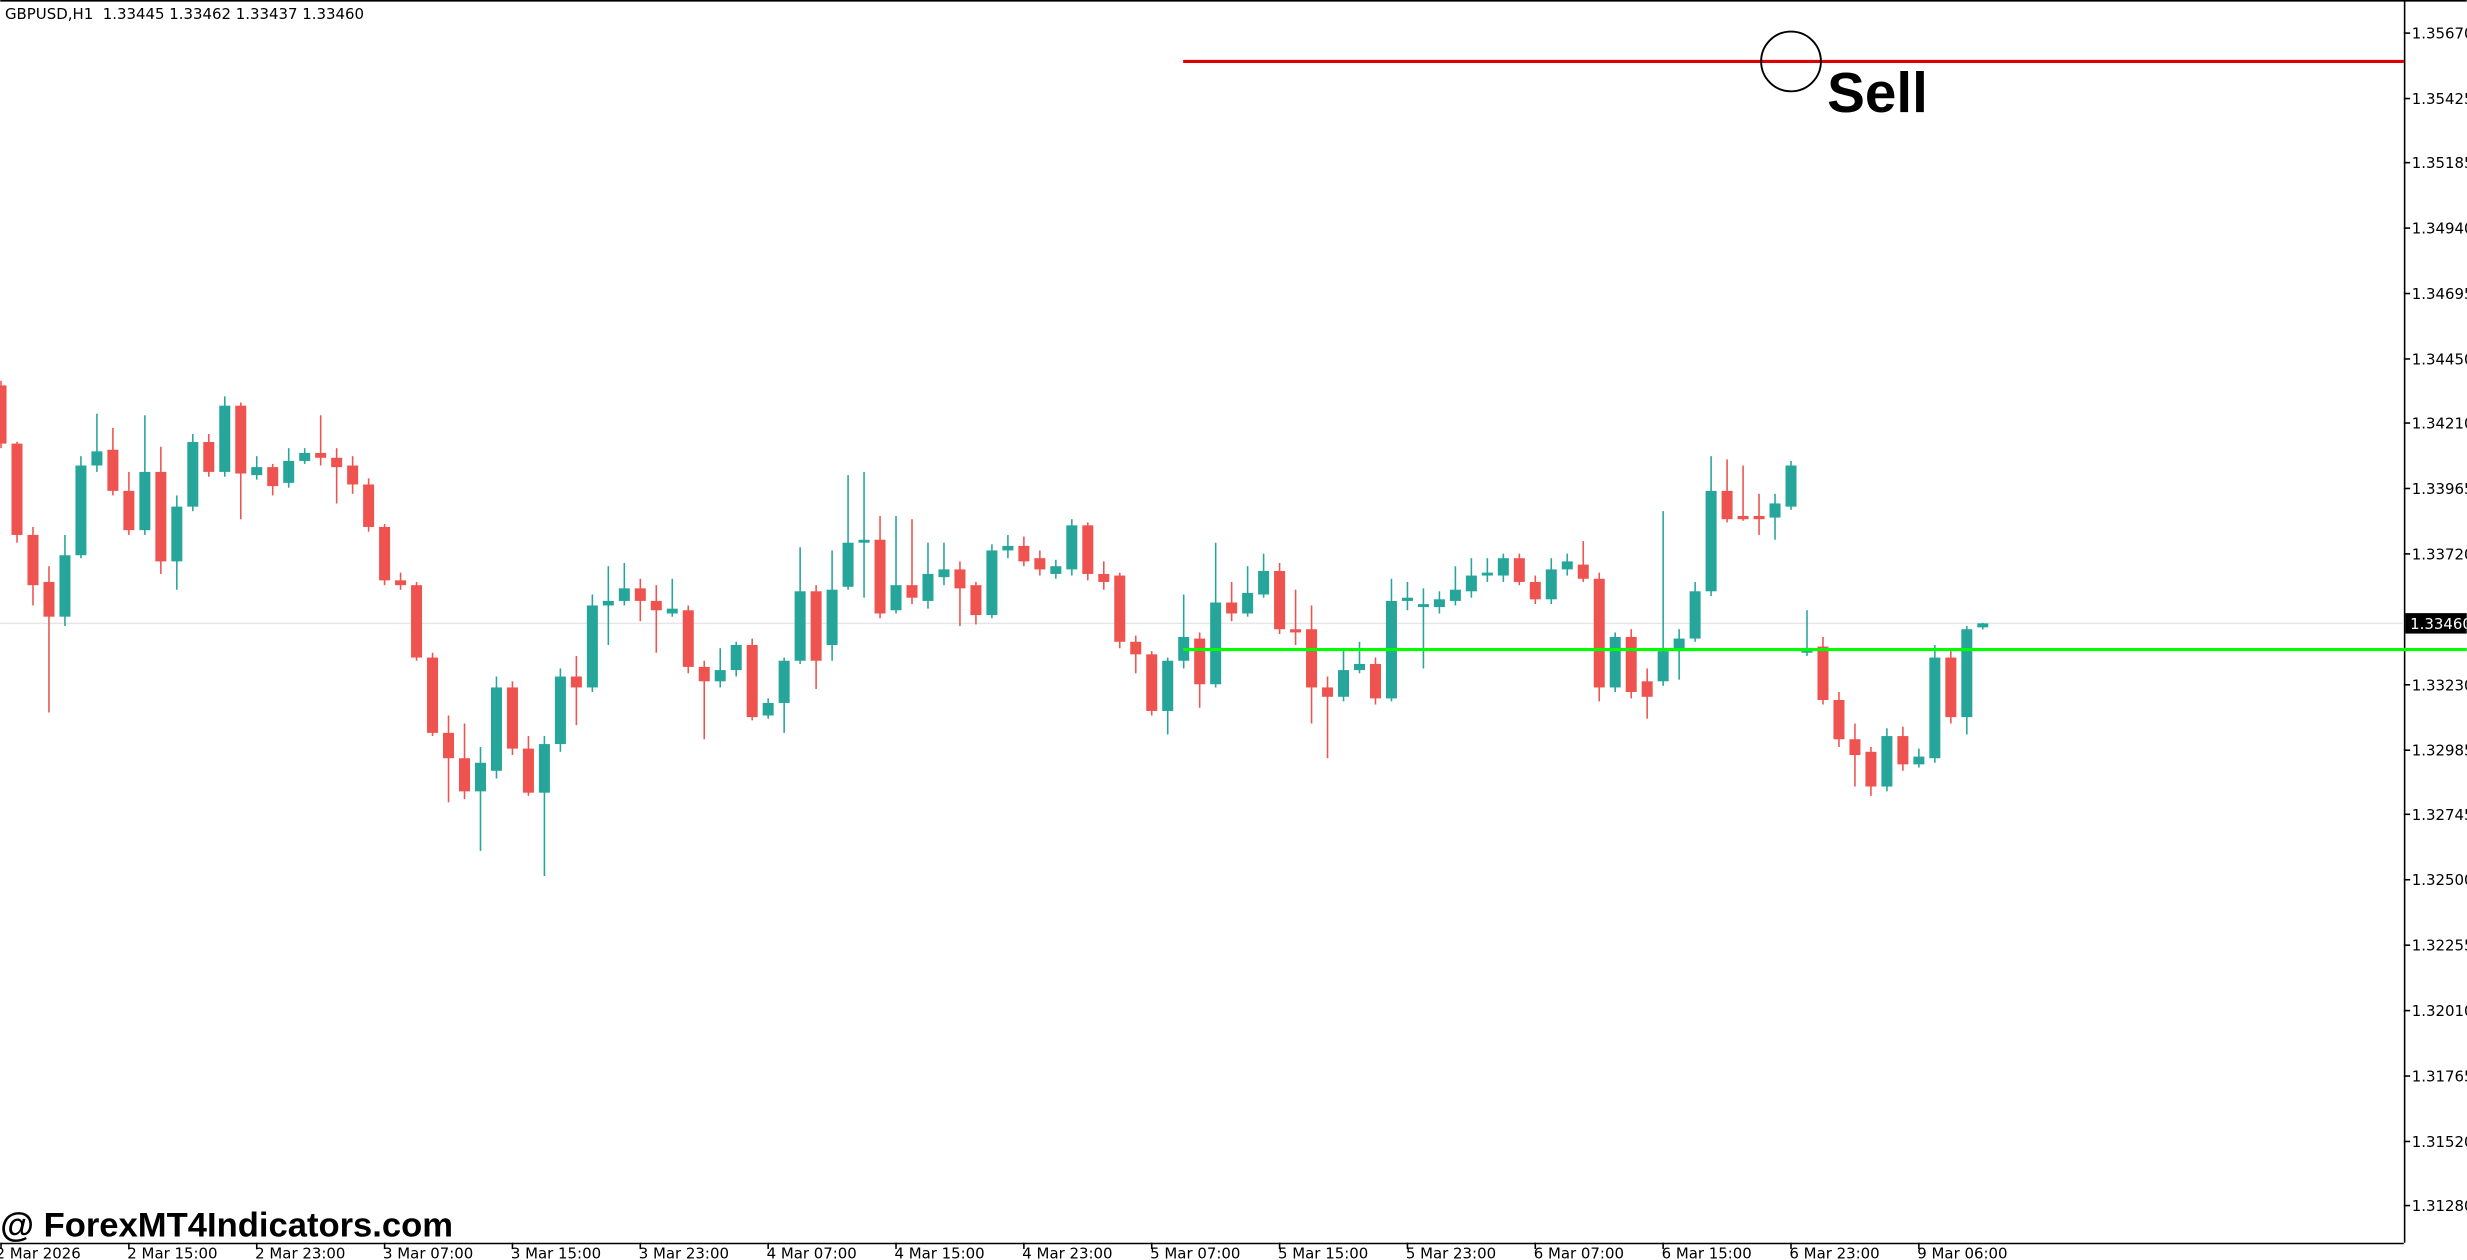  What do you see at coordinates (1834, 1252) in the screenshot?
I see `x-tick-label: 6 Mar 23:00` at bounding box center [1834, 1252].